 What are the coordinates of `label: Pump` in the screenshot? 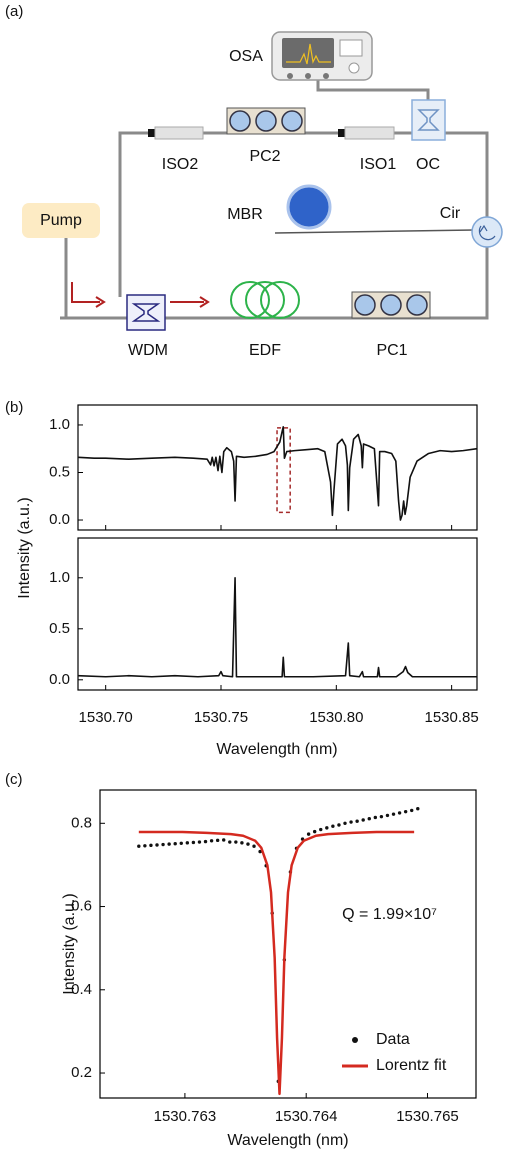 It's located at (61, 220).